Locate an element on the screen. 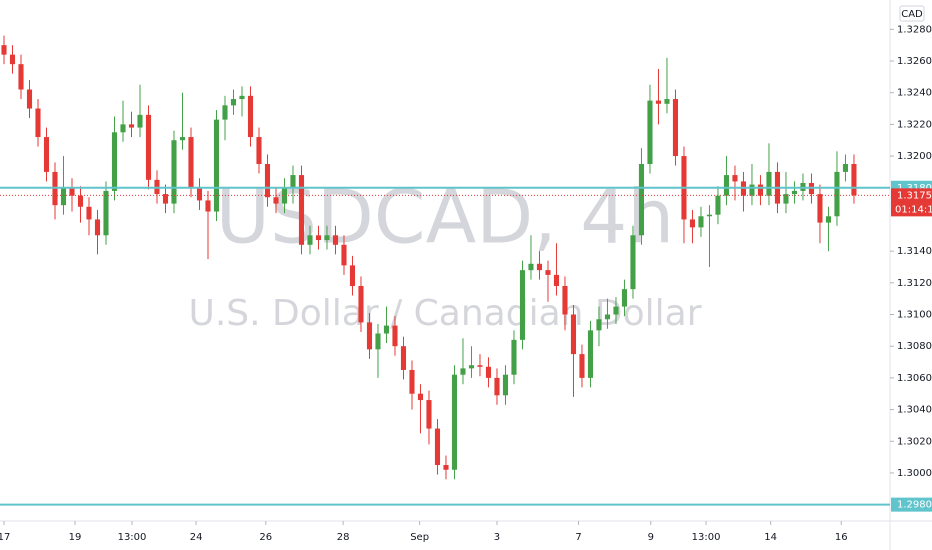 This screenshot has width=932, height=550. y-tick-label: 1.32600 is located at coordinates (914, 61).